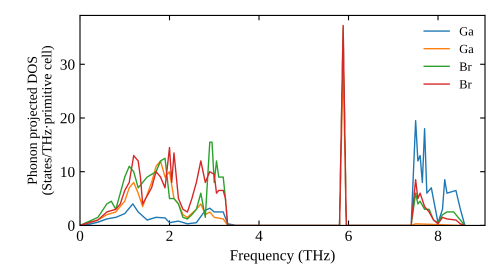 The width and height of the screenshot is (500, 280). What do you see at coordinates (169, 235) in the screenshot?
I see `x-tick-label: 2` at bounding box center [169, 235].